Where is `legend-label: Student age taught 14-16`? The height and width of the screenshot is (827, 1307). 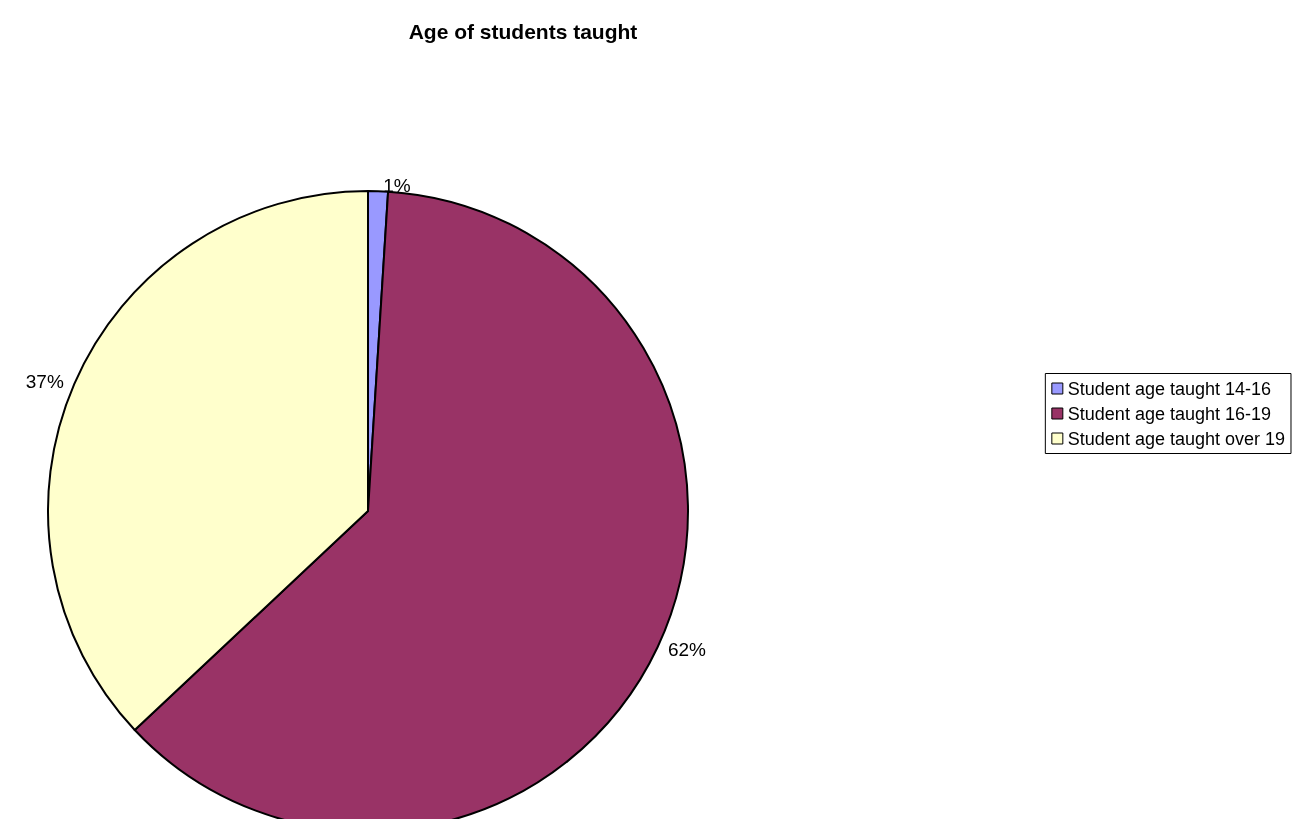
legend-label: Student age taught 14-16 is located at coordinates (1169, 388).